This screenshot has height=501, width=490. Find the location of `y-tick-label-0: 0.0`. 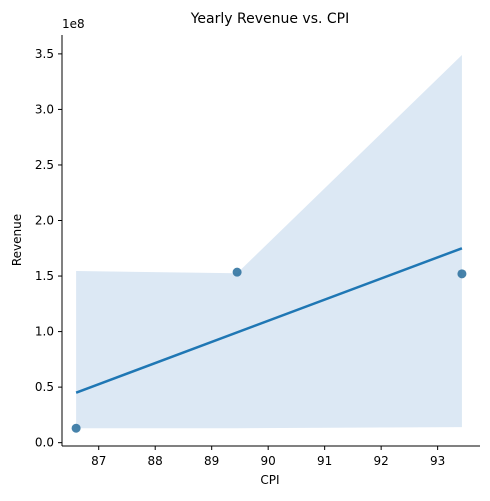

y-tick-label-0: 0.0 is located at coordinates (44, 443).